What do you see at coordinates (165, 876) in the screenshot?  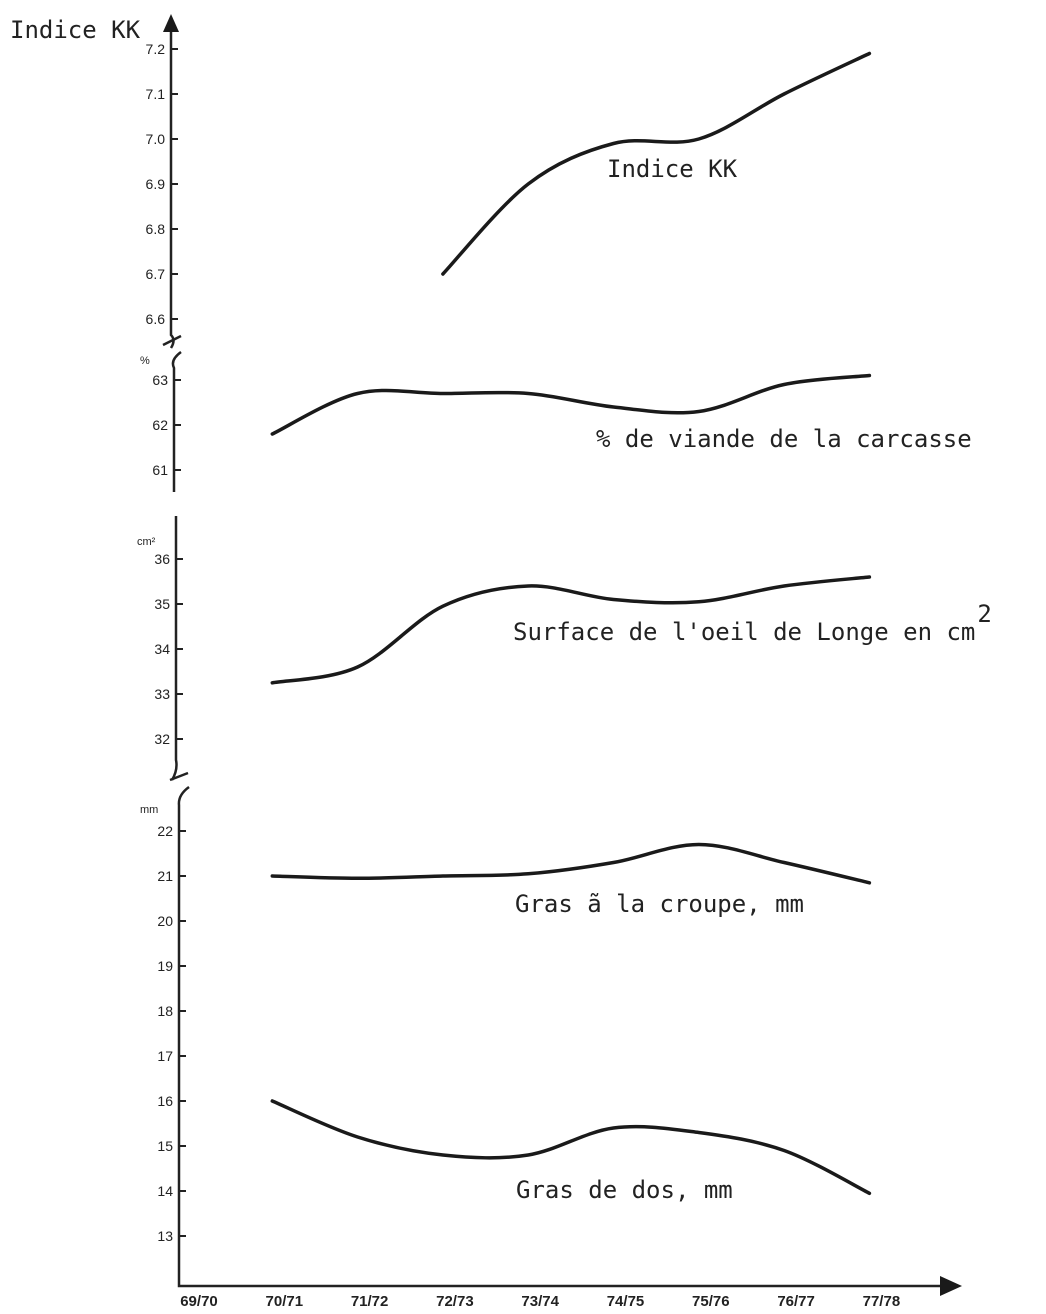 I see `y-tick-label-mm-8: 21` at bounding box center [165, 876].